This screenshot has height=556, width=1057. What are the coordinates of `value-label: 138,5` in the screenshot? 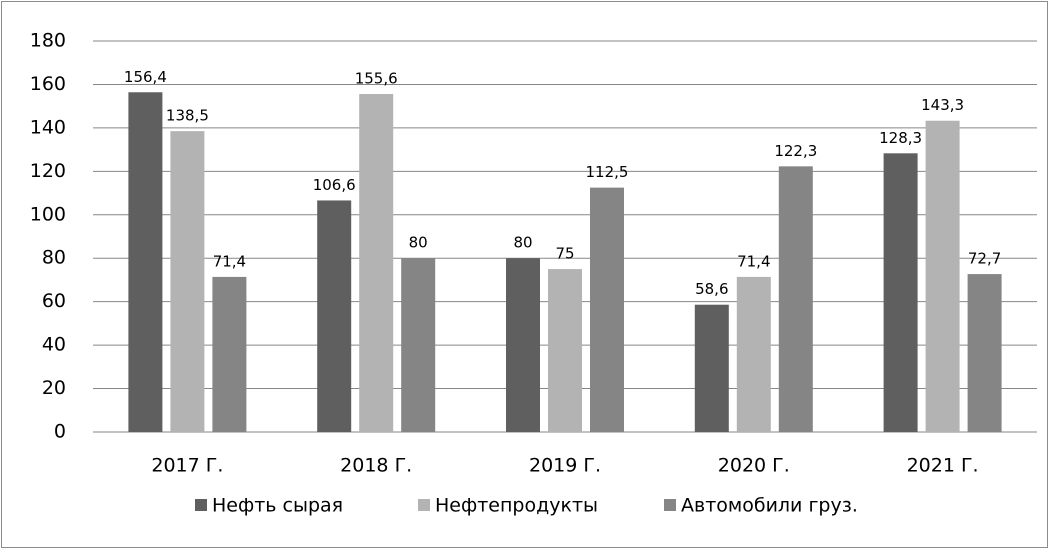 It's located at (187, 116).